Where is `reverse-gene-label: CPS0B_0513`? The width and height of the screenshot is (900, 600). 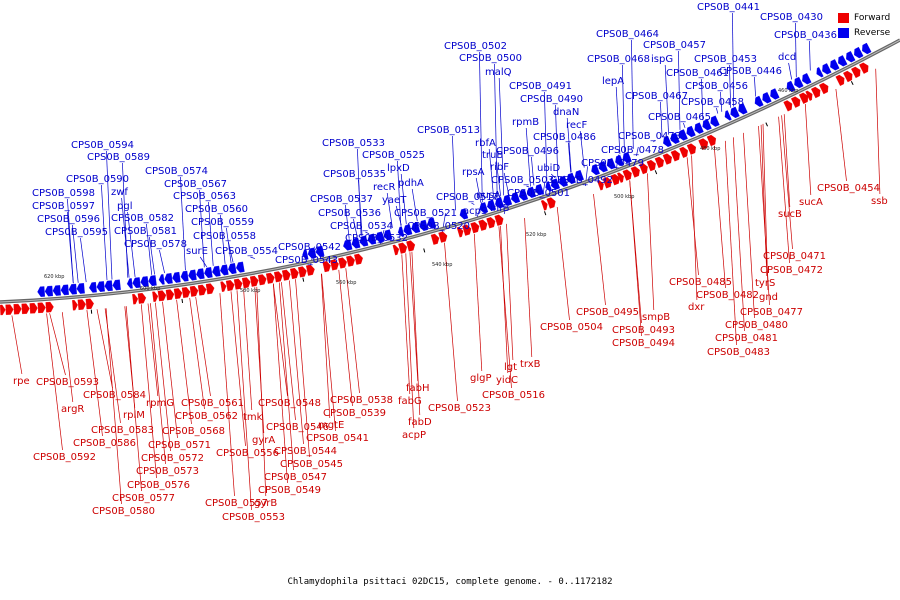
reverse-gene-label: CPS0B_0513 is located at coordinates (448, 130).